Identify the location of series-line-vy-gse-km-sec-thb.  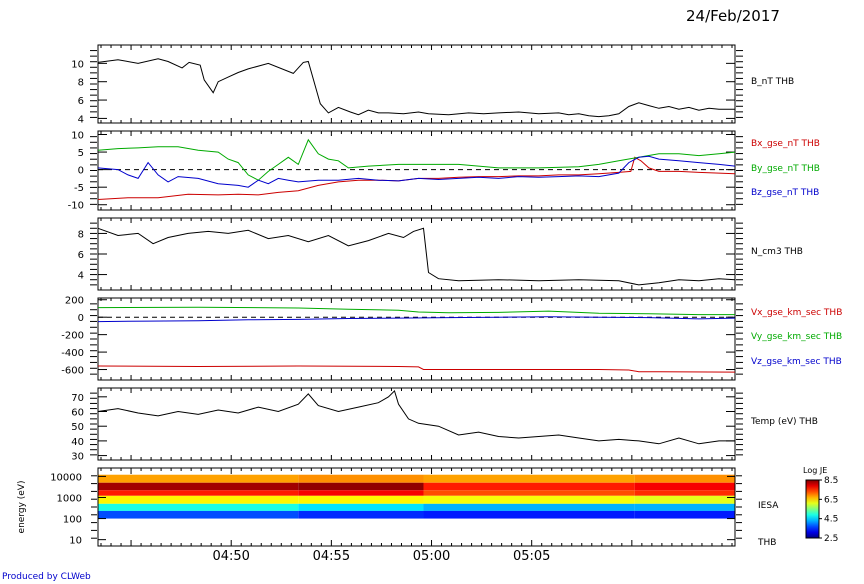
(416, 311).